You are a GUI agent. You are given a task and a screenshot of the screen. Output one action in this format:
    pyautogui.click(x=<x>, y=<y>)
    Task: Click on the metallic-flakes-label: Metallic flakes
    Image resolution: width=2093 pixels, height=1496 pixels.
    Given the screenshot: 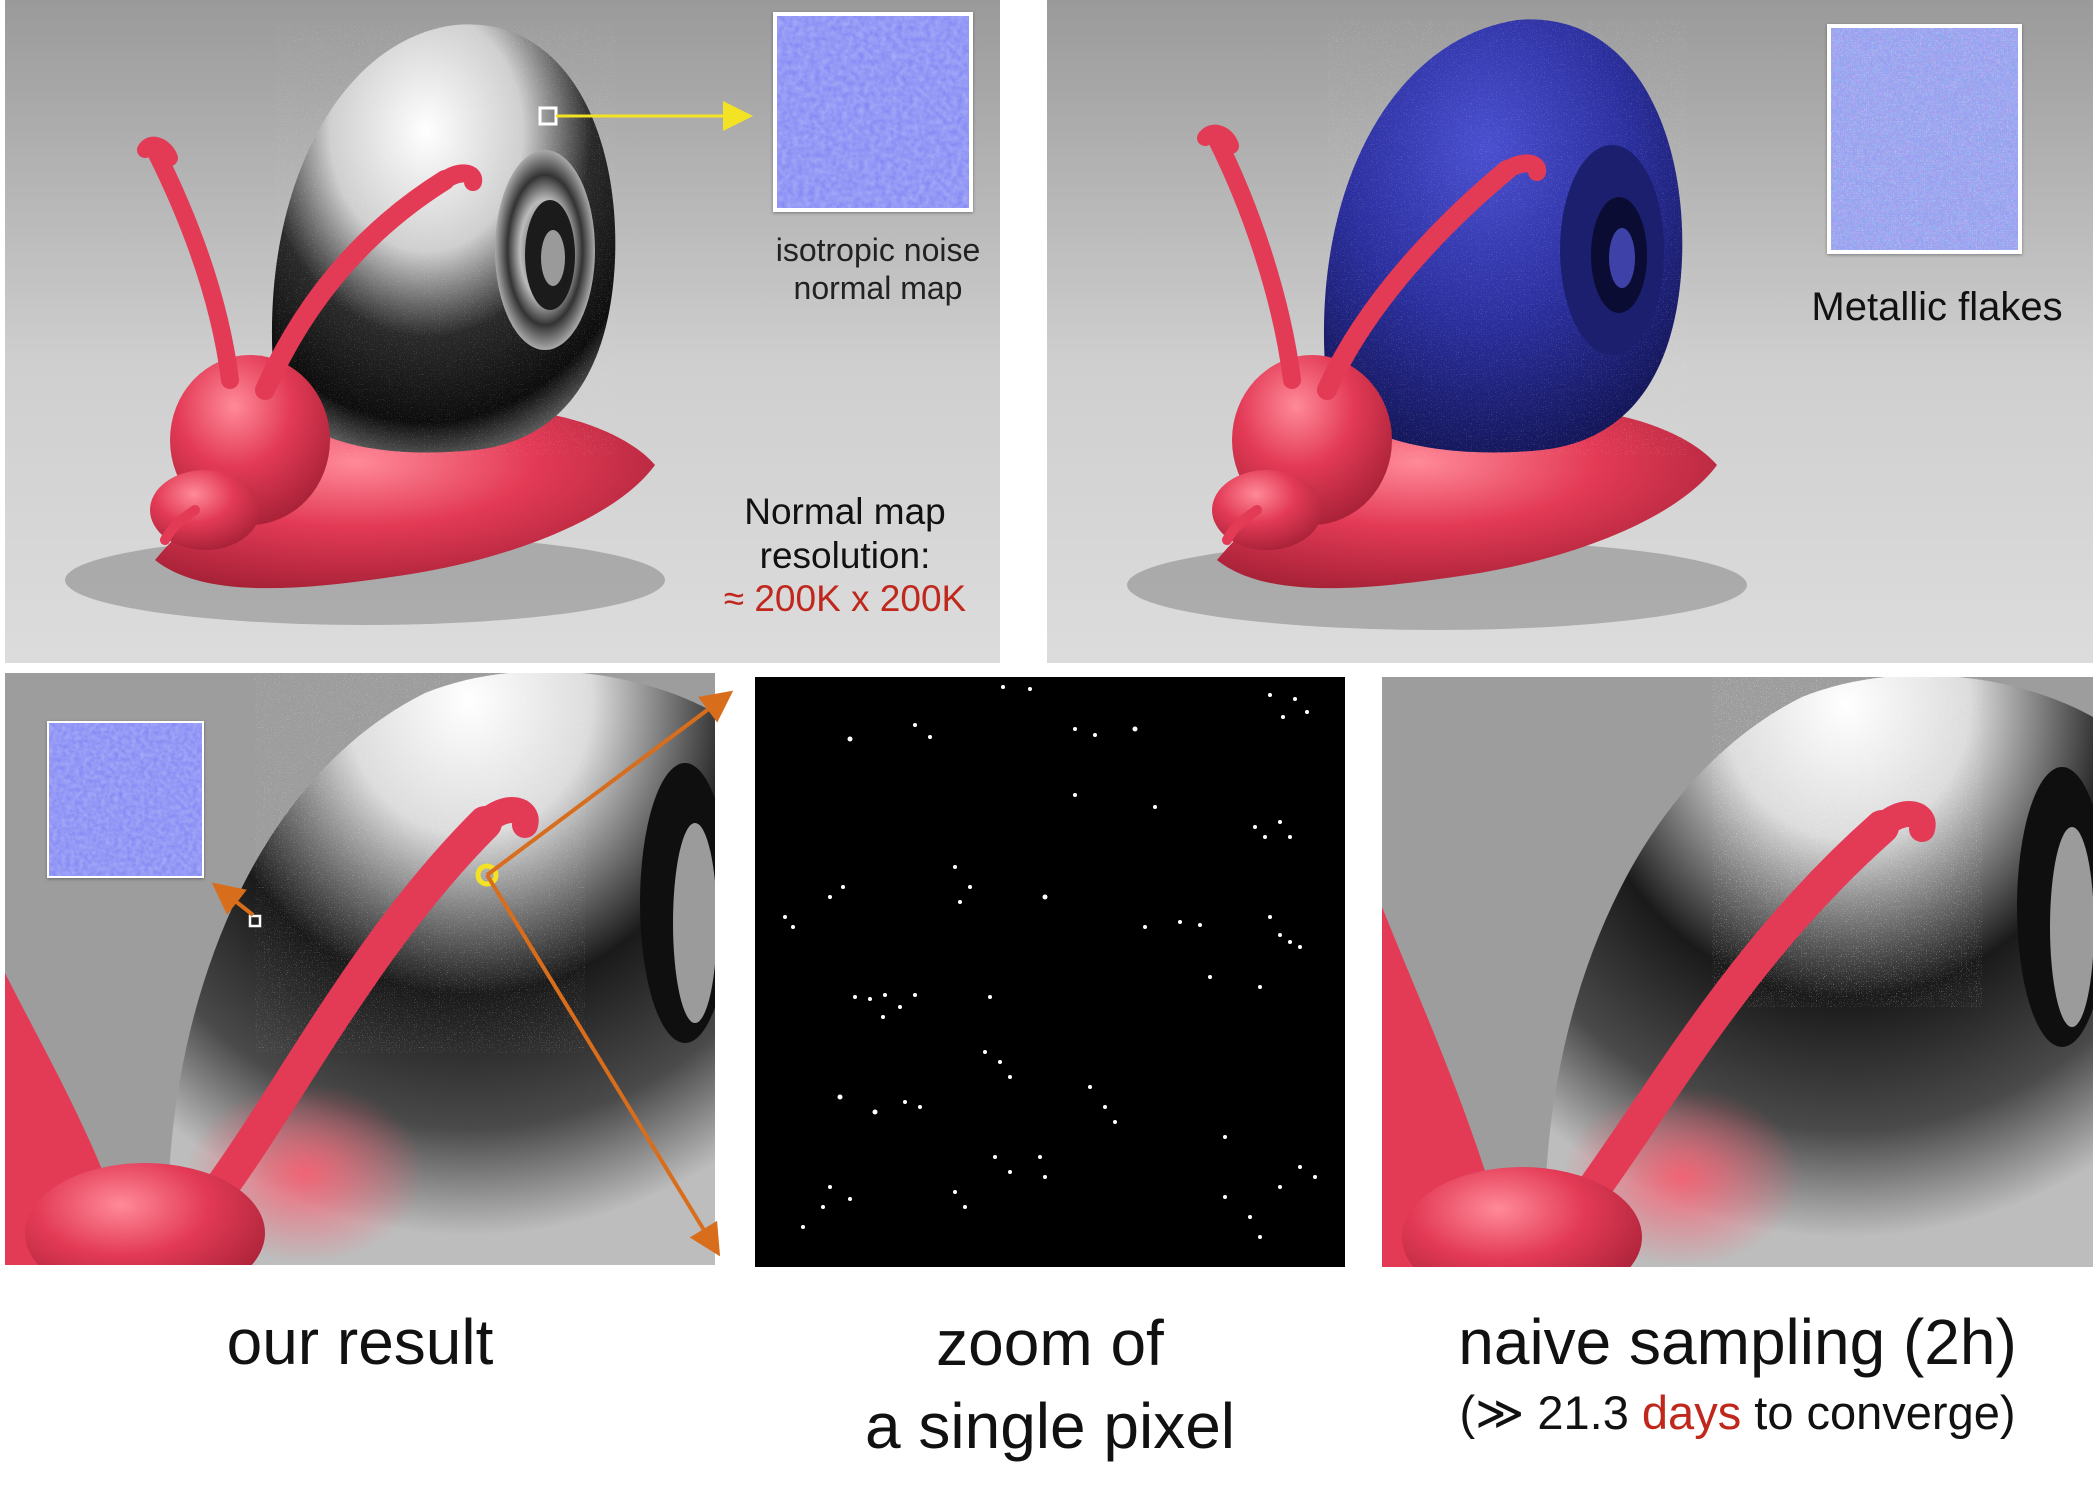 What is the action you would take?
    pyautogui.click(x=1937, y=307)
    